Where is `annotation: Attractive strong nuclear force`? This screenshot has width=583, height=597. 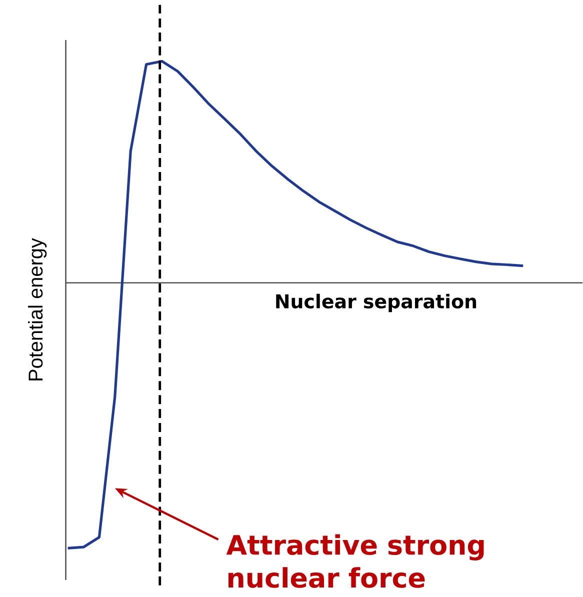 annotation: Attractive strong nuclear force is located at coordinates (355, 561).